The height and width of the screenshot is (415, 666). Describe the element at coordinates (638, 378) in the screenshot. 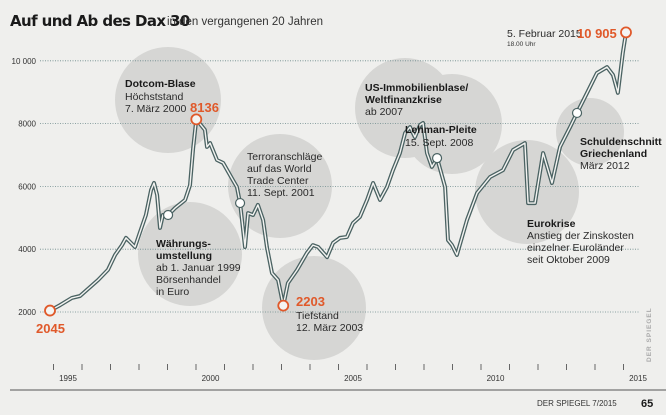

I see `x-tick-label: 2015` at that location.